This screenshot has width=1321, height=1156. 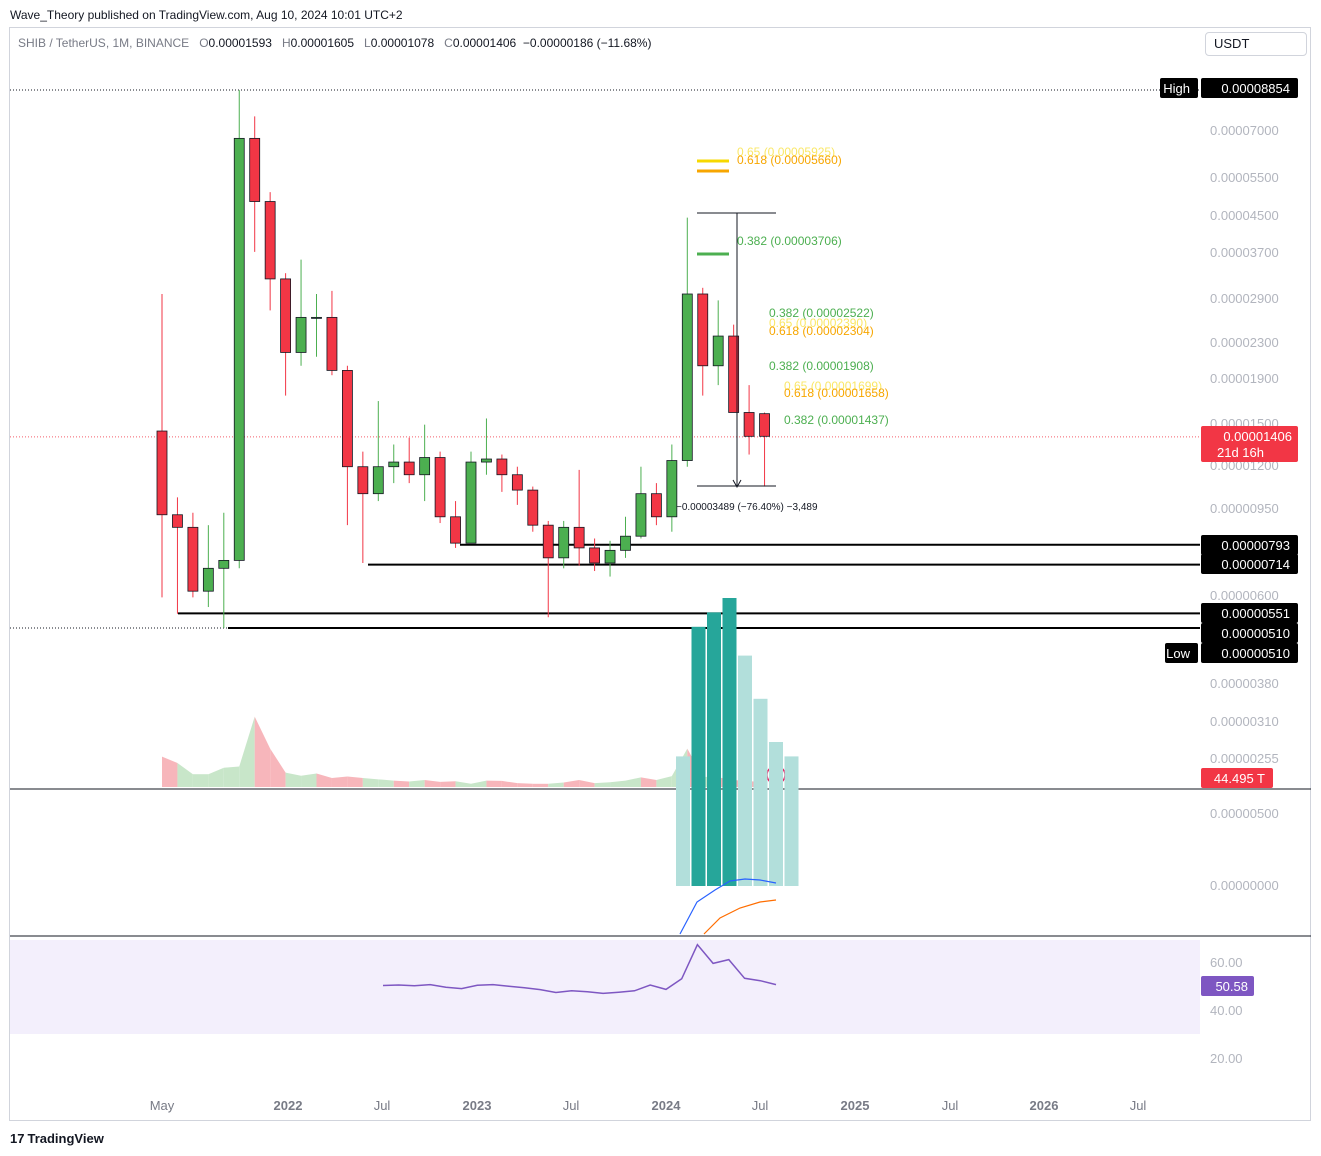 What do you see at coordinates (737, 484) in the screenshot?
I see `measure-arrow` at bounding box center [737, 484].